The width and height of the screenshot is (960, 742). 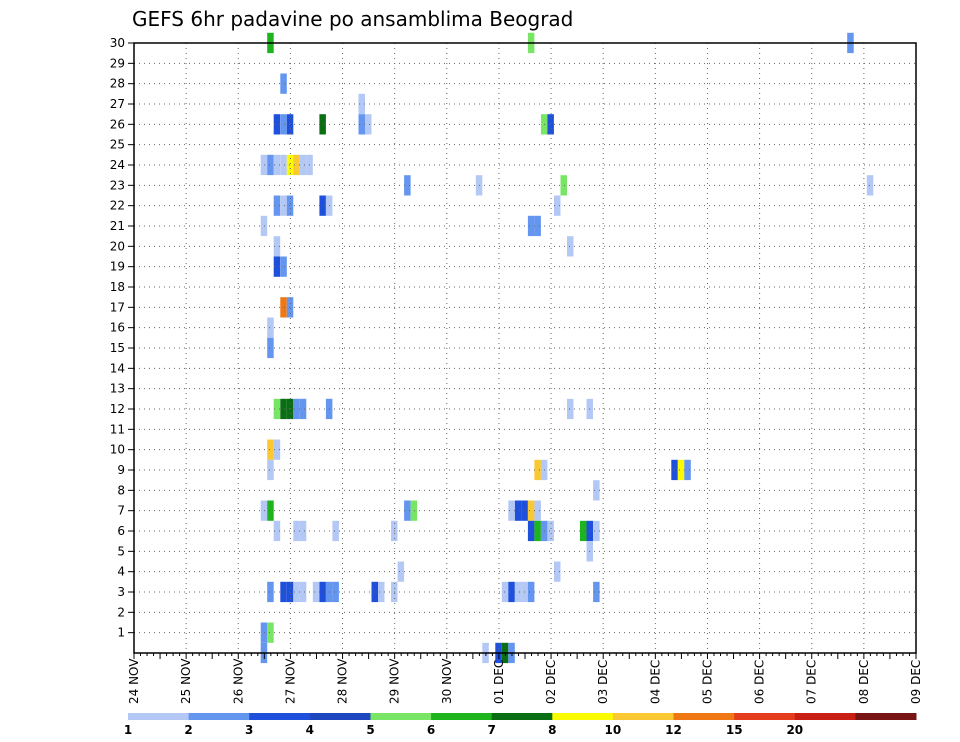 I want to click on x-tick-label: 24 NOV, so click(x=134, y=681).